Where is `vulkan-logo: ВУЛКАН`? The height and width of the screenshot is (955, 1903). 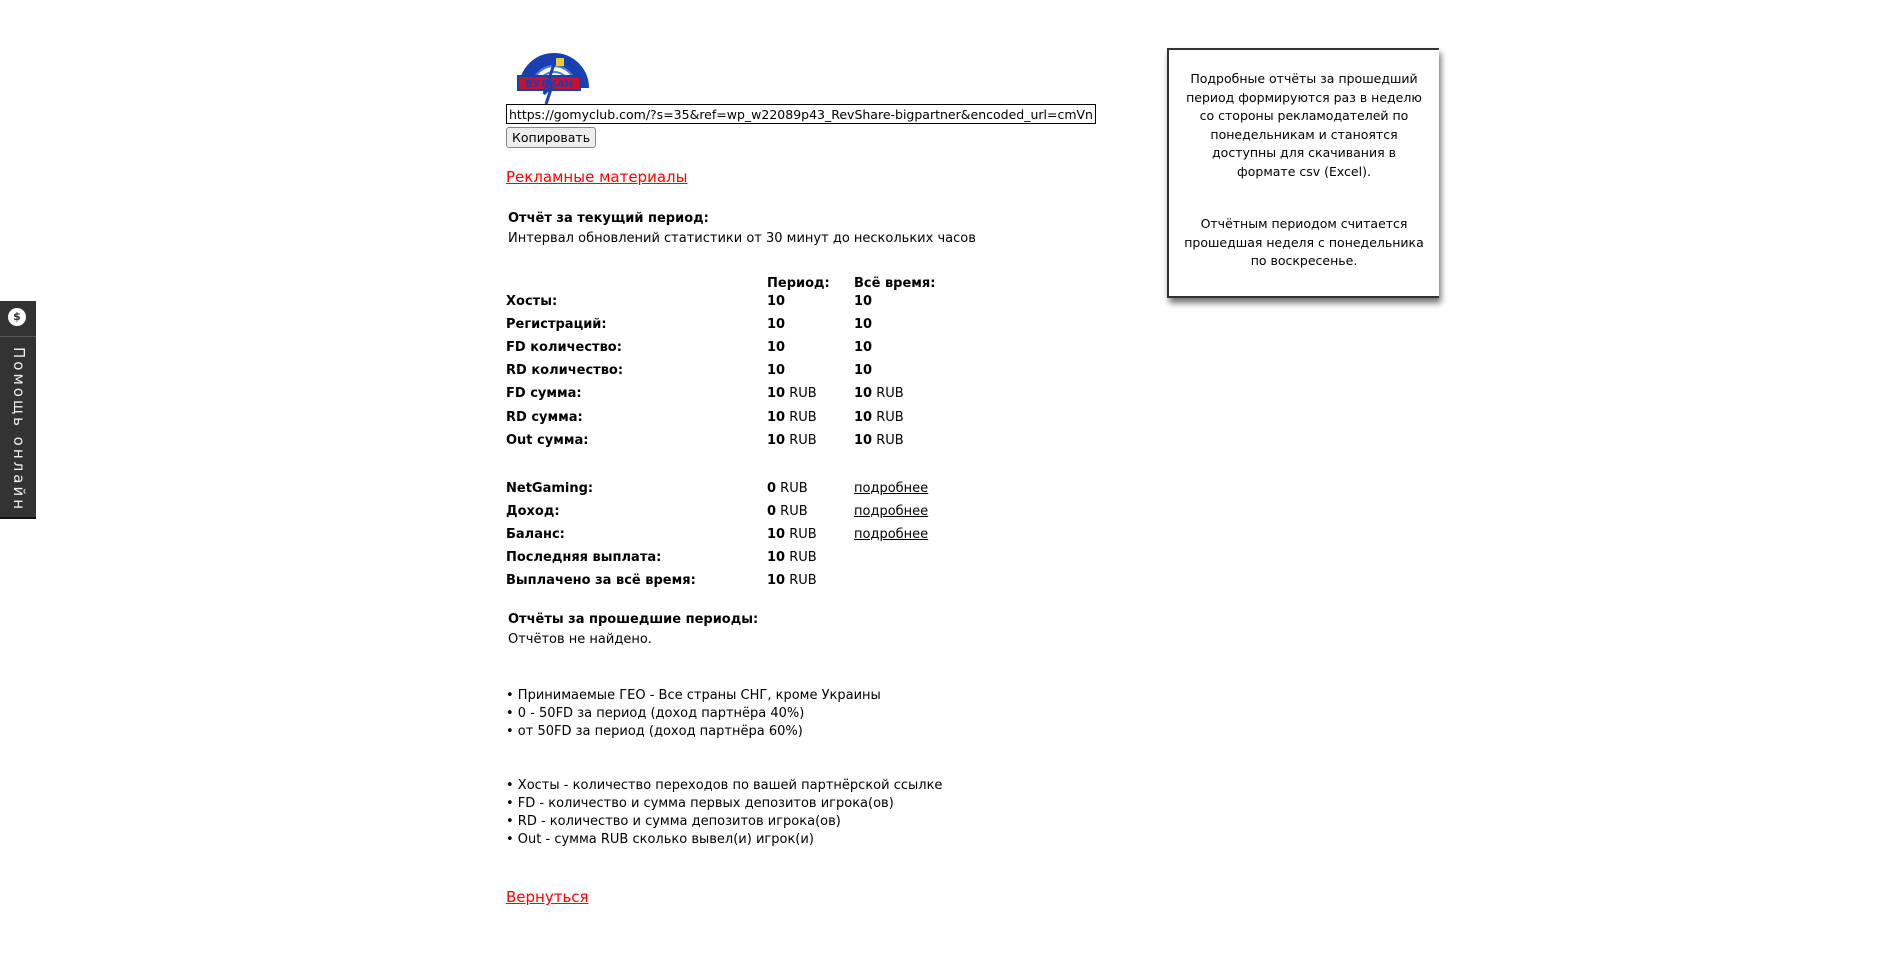
vulkan-logo: ВУЛКАН is located at coordinates (553, 78).